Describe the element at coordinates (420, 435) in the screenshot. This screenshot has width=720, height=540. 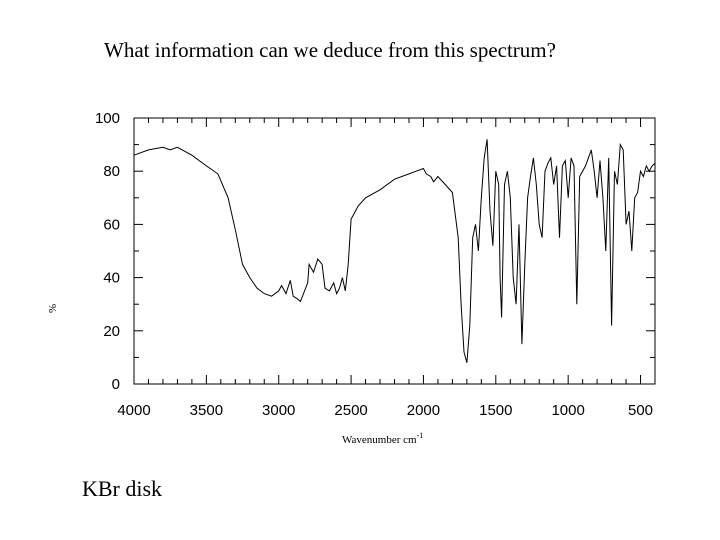
I see `x-axis-label-superscript: -1` at that location.